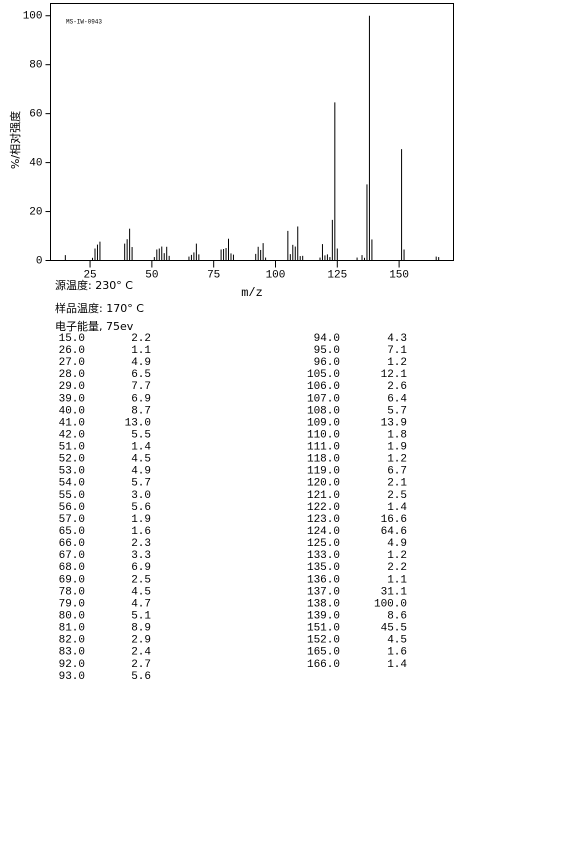 The height and width of the screenshot is (856, 570). I want to click on intensity-cell: 7.7, so click(141, 387).